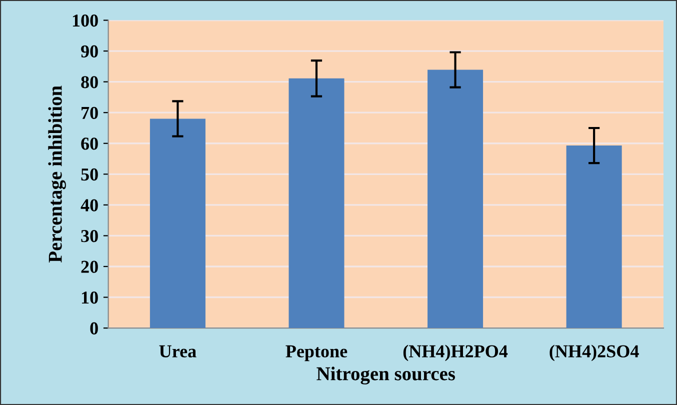  I want to click on y-tick-label: 80, so click(89, 82).